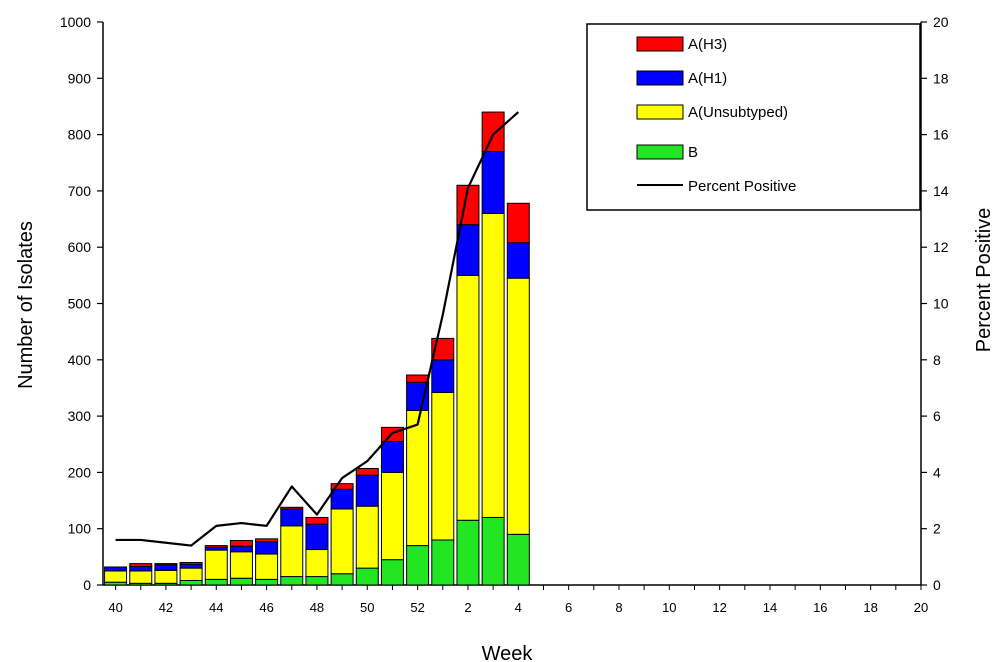  I want to click on x-axis-label: Week, so click(508, 652).